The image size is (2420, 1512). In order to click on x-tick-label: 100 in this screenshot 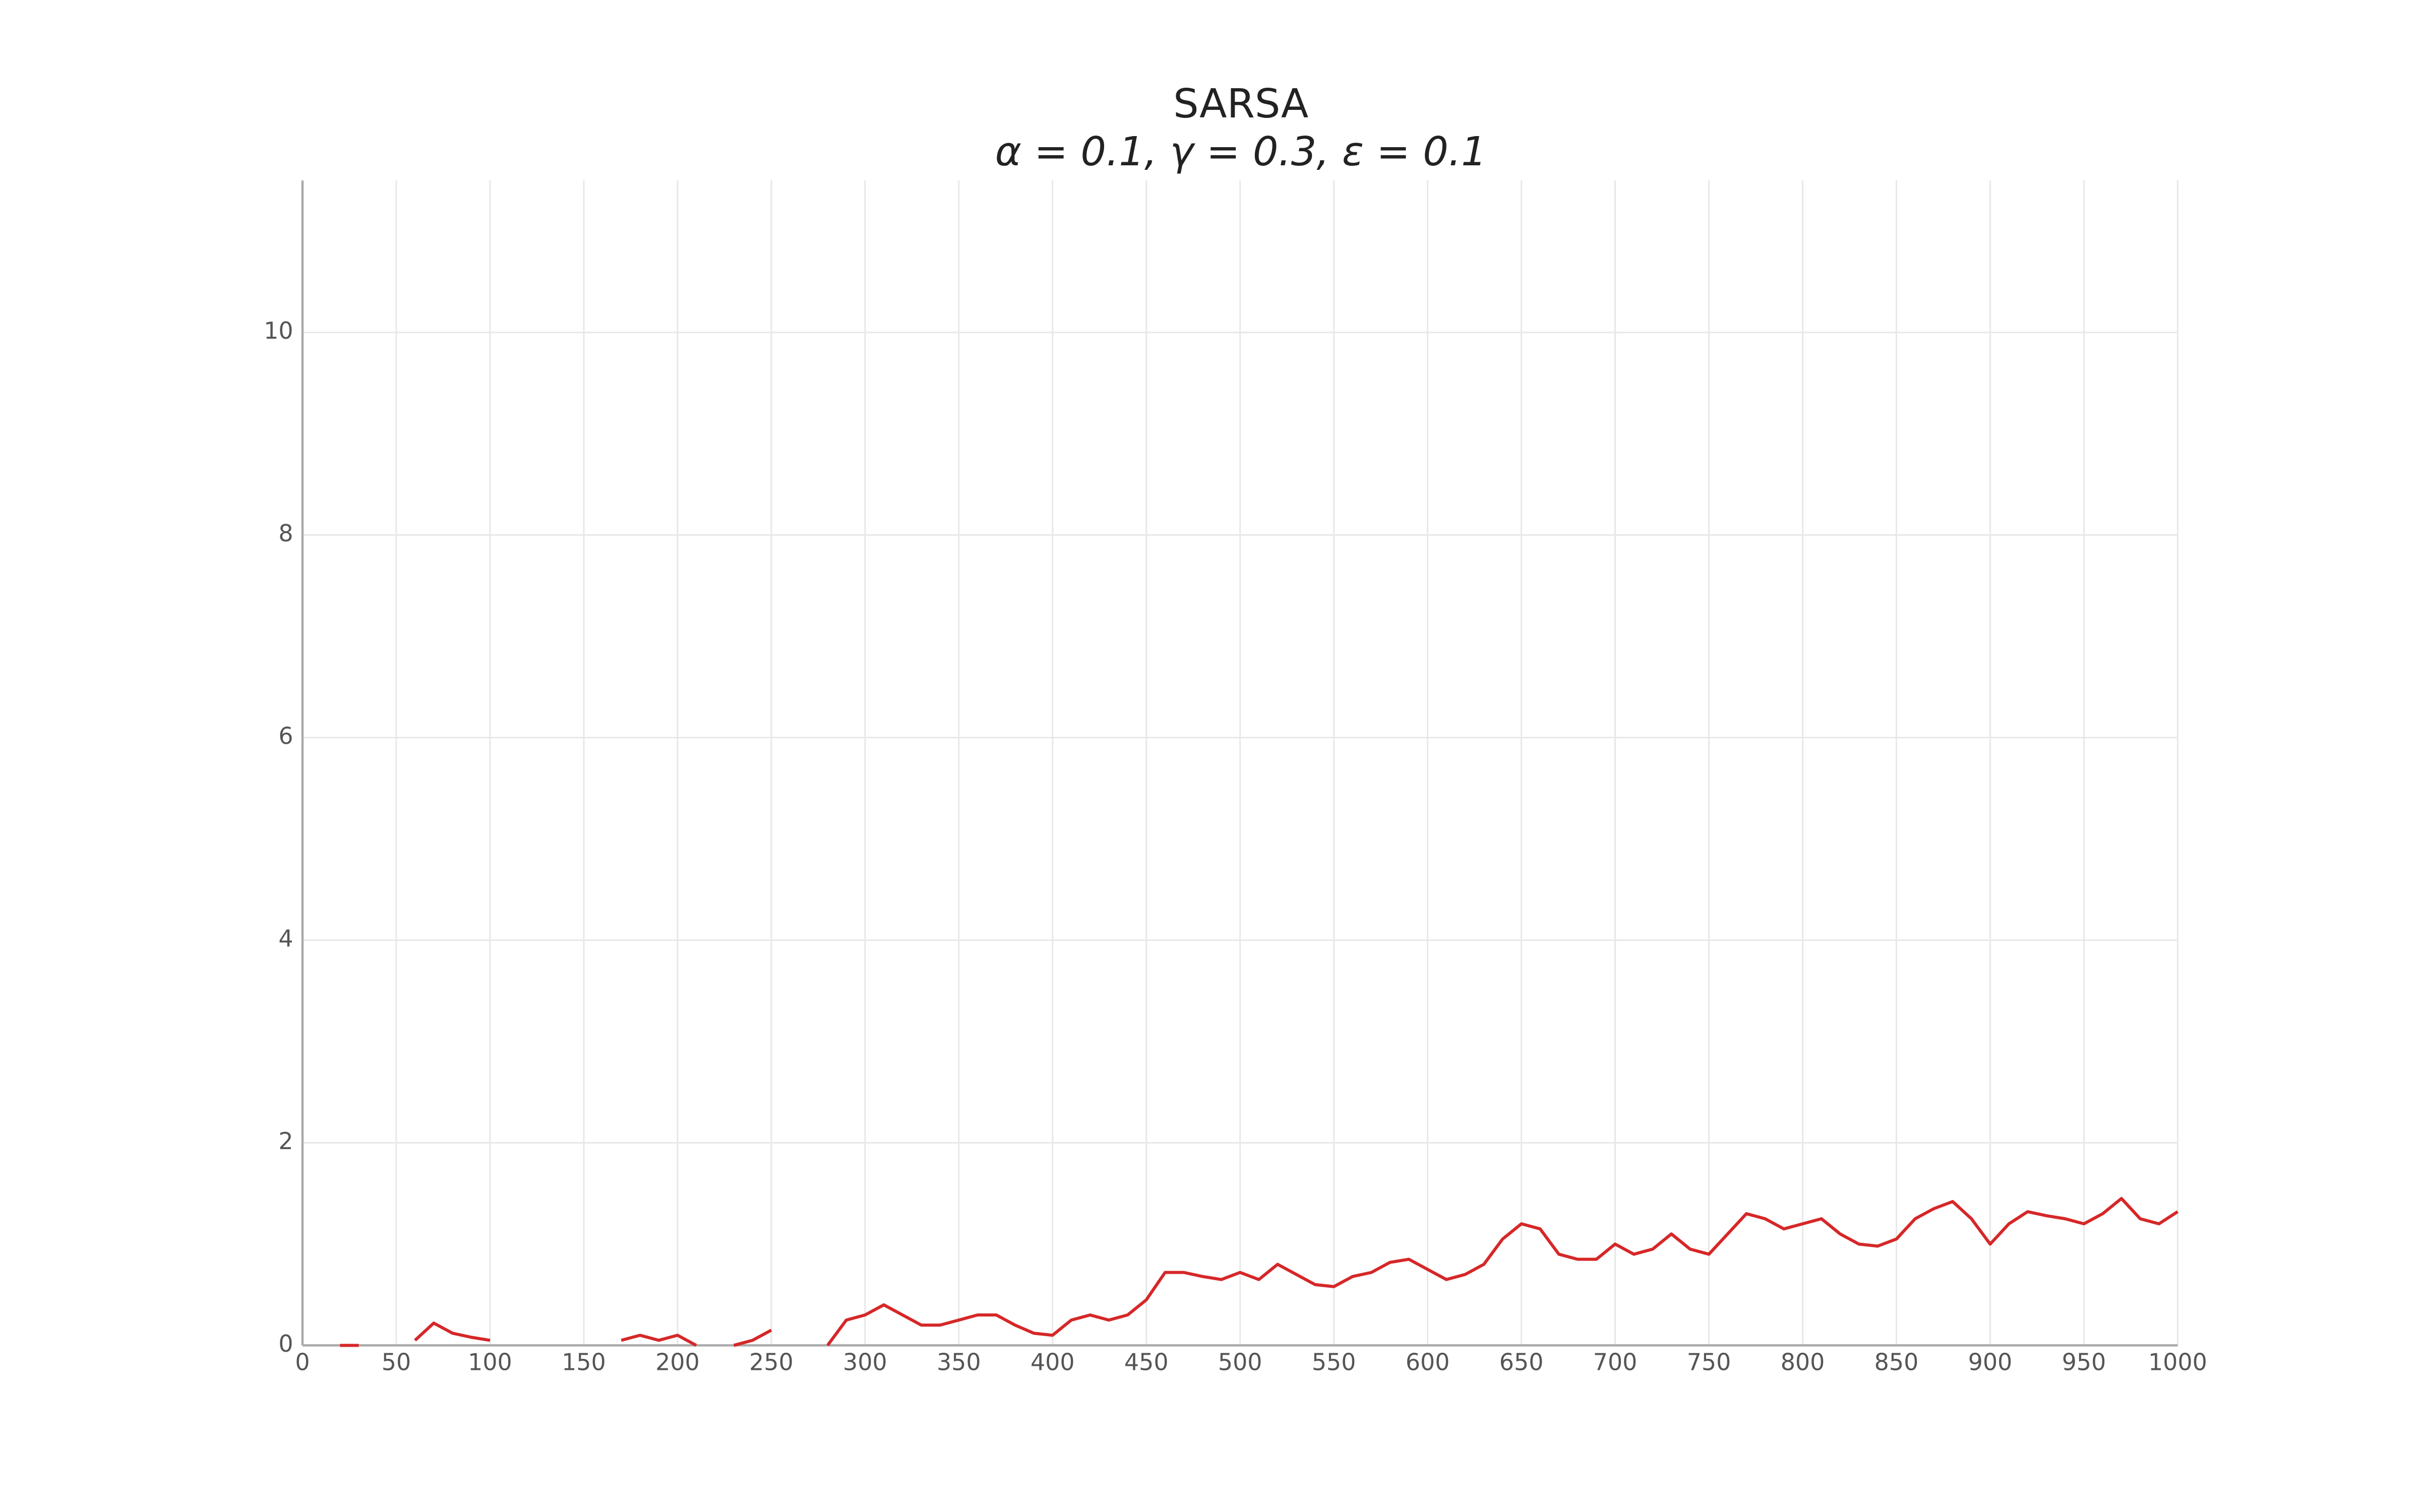, I will do `click(490, 1362)`.